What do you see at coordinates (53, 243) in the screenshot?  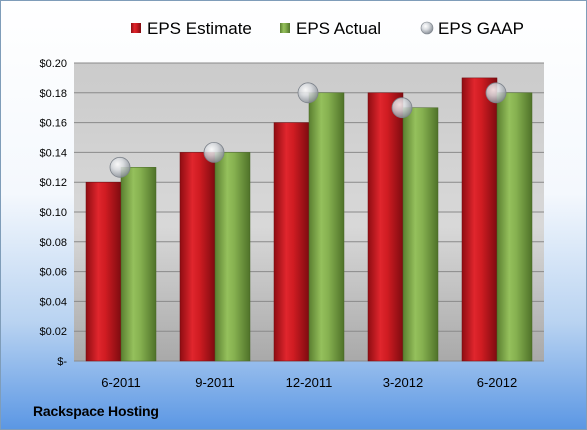 I see `y-tick-label: $0.08` at bounding box center [53, 243].